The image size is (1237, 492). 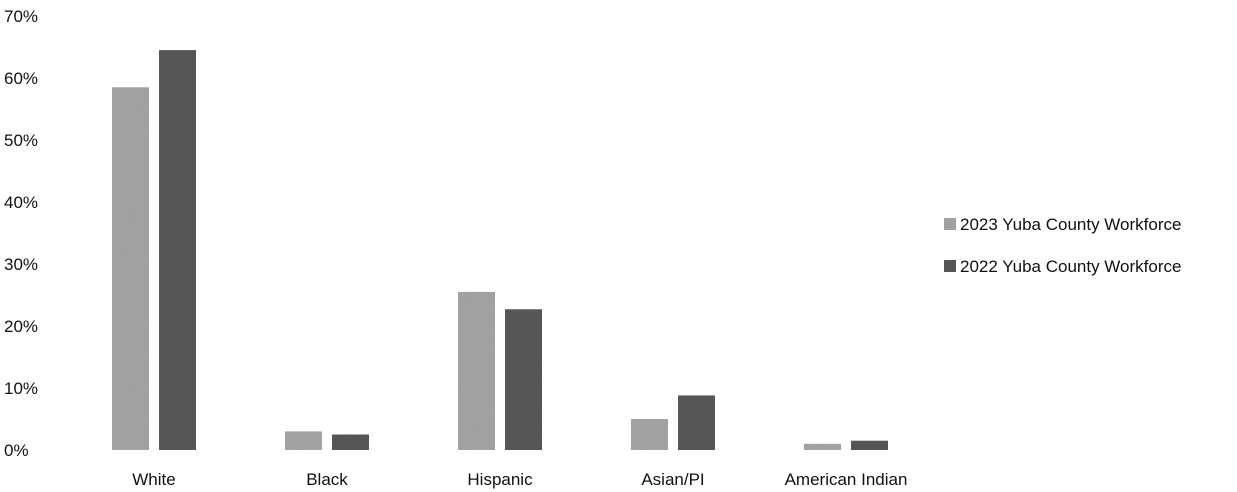 What do you see at coordinates (153, 479) in the screenshot?
I see `x-category-label: White` at bounding box center [153, 479].